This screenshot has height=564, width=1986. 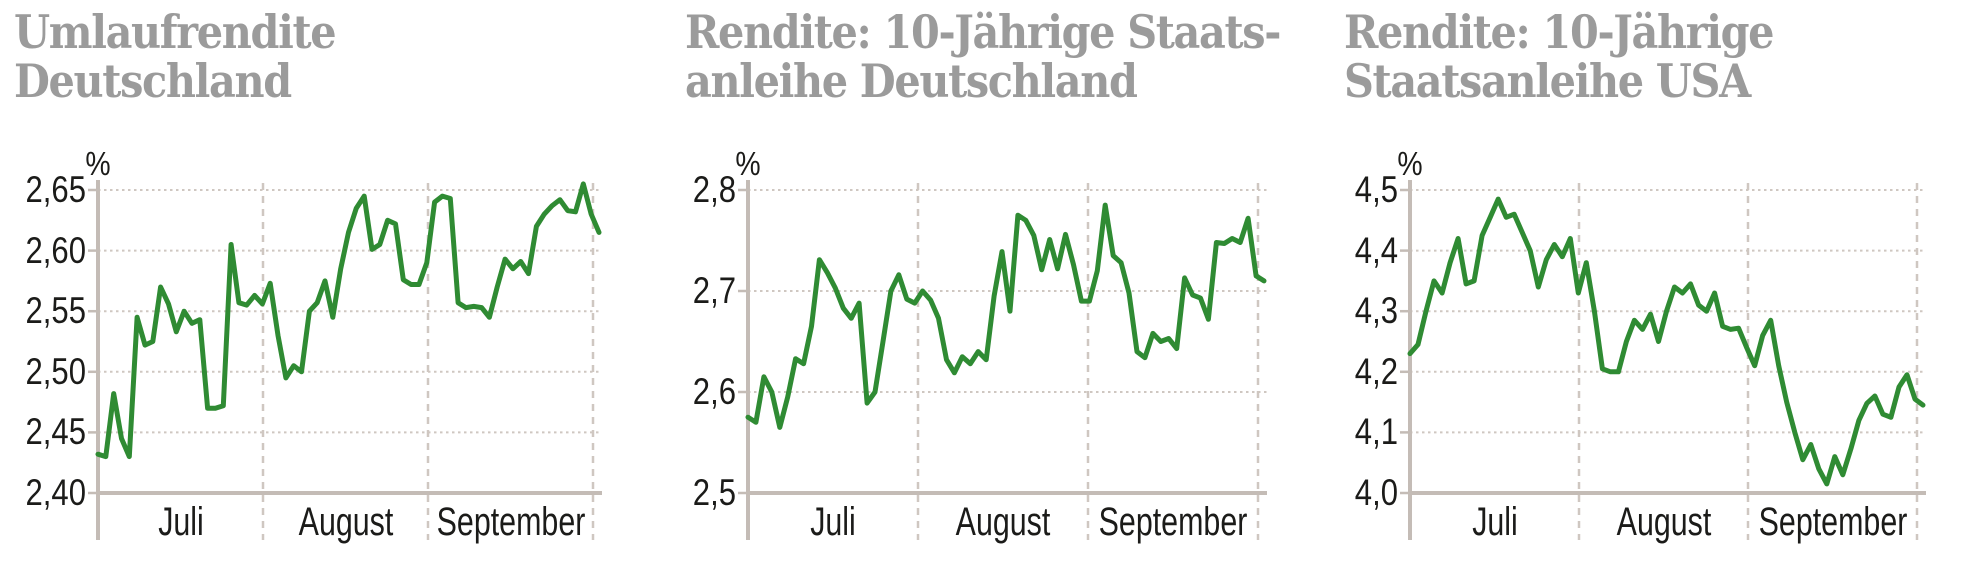 What do you see at coordinates (55, 250) in the screenshot?
I see `y-tick-label: 2,60` at bounding box center [55, 250].